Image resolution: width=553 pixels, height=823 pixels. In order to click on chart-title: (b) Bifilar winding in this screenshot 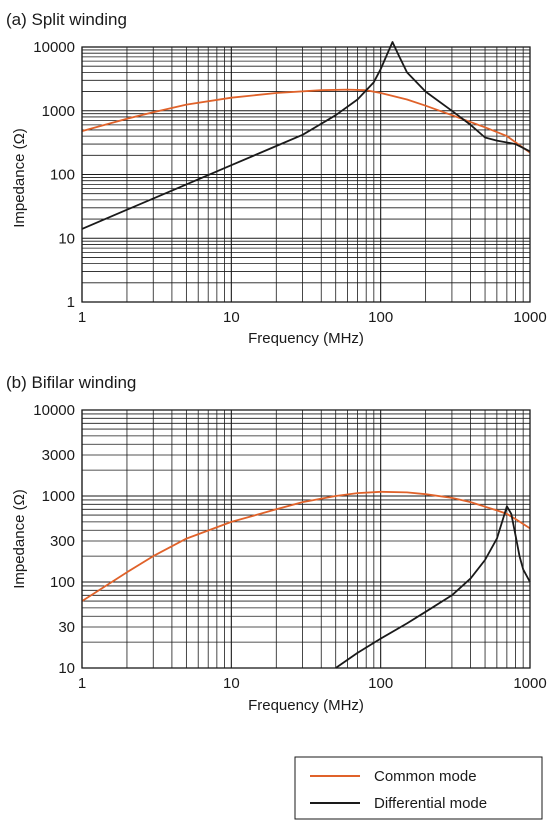, I will do `click(71, 382)`.